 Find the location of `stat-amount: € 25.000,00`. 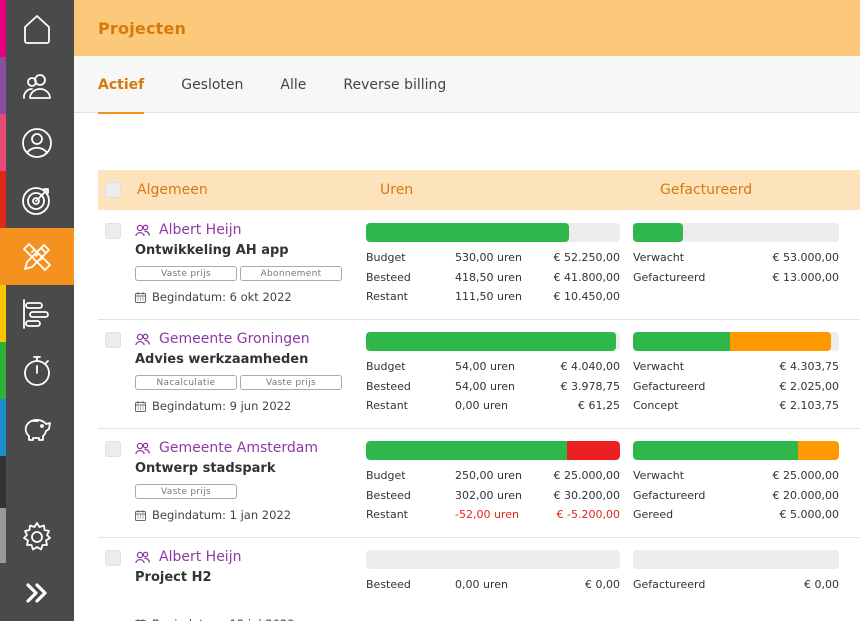

stat-amount: € 25.000,00 is located at coordinates (805, 475).